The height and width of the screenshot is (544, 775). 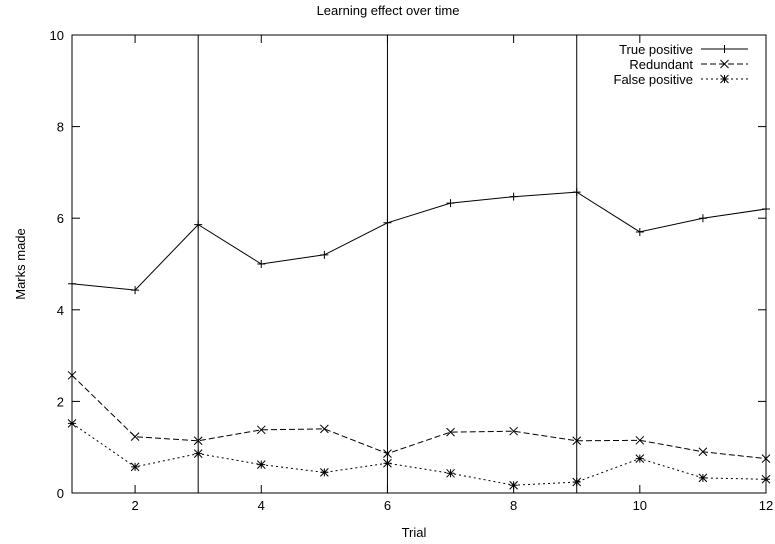 I want to click on y-tick-label: 2, so click(x=60, y=401).